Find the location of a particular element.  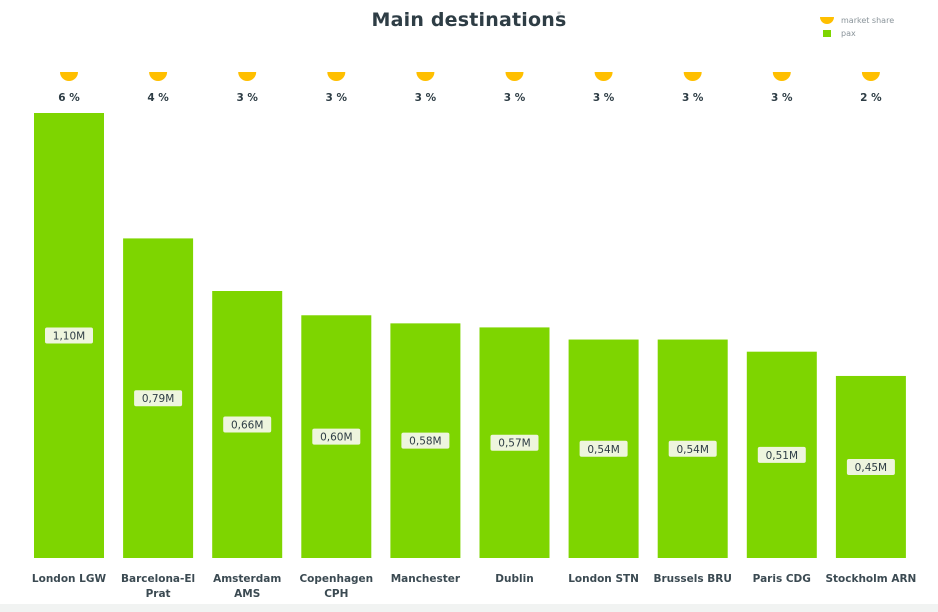

chart-legend: market share pax is located at coordinates (875, 27).